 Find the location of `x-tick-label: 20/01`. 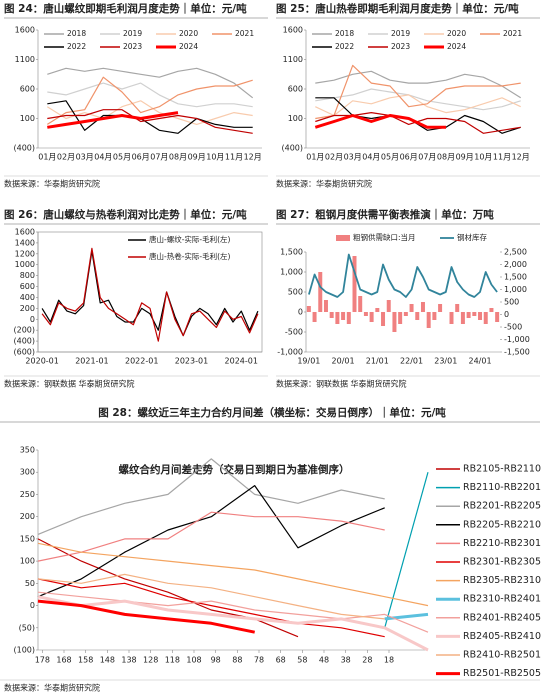

x-tick-label: 20/01 is located at coordinates (343, 361).